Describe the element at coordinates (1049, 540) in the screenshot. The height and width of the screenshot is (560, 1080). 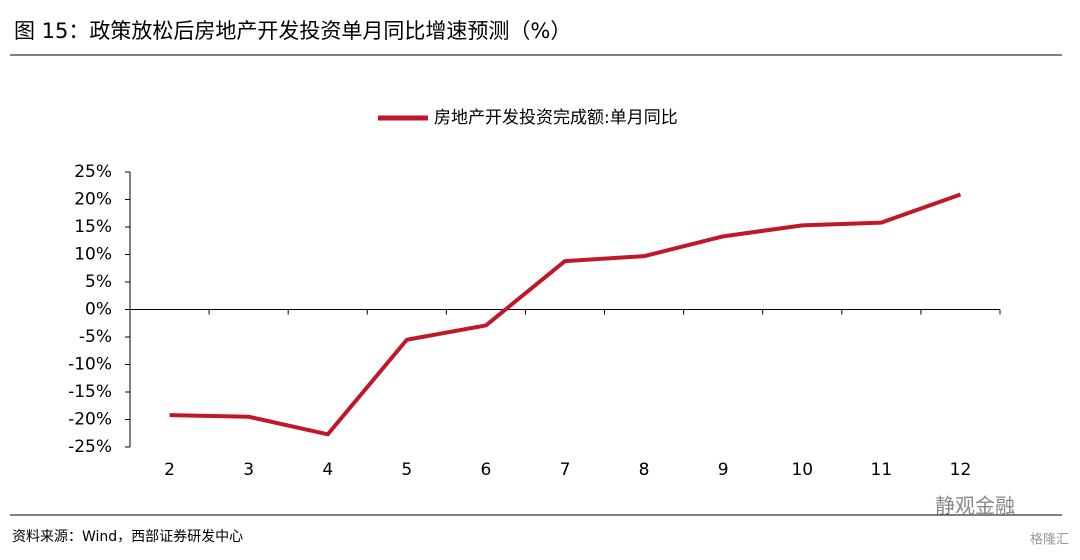
I see `badge: 格隆汇` at that location.